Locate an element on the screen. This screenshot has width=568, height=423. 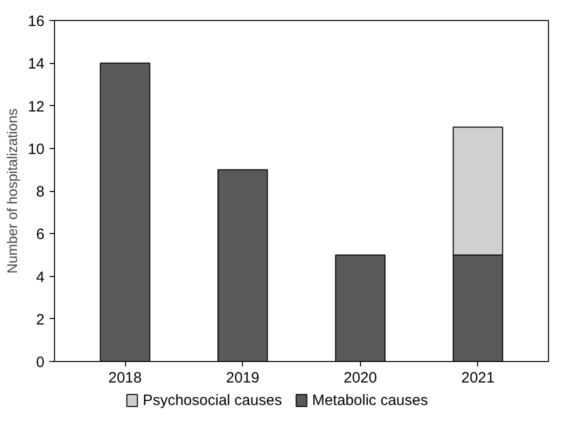
y-tick-label: 6 is located at coordinates (40, 235).